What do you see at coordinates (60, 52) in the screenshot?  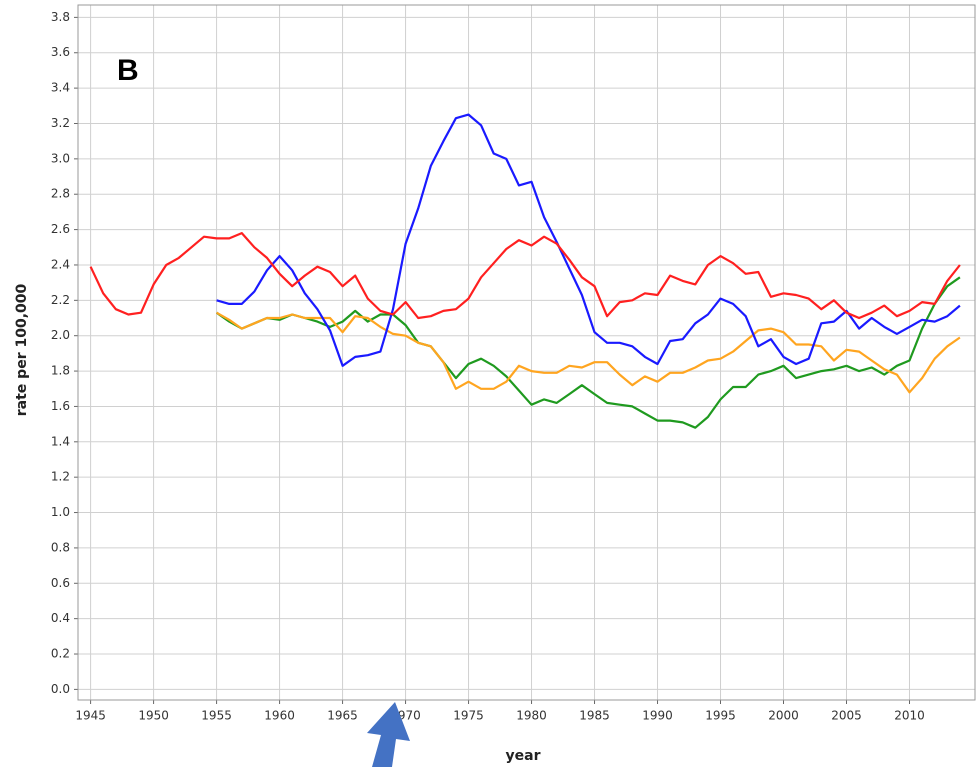 I see `y-tick-label: 3.6` at bounding box center [60, 52].